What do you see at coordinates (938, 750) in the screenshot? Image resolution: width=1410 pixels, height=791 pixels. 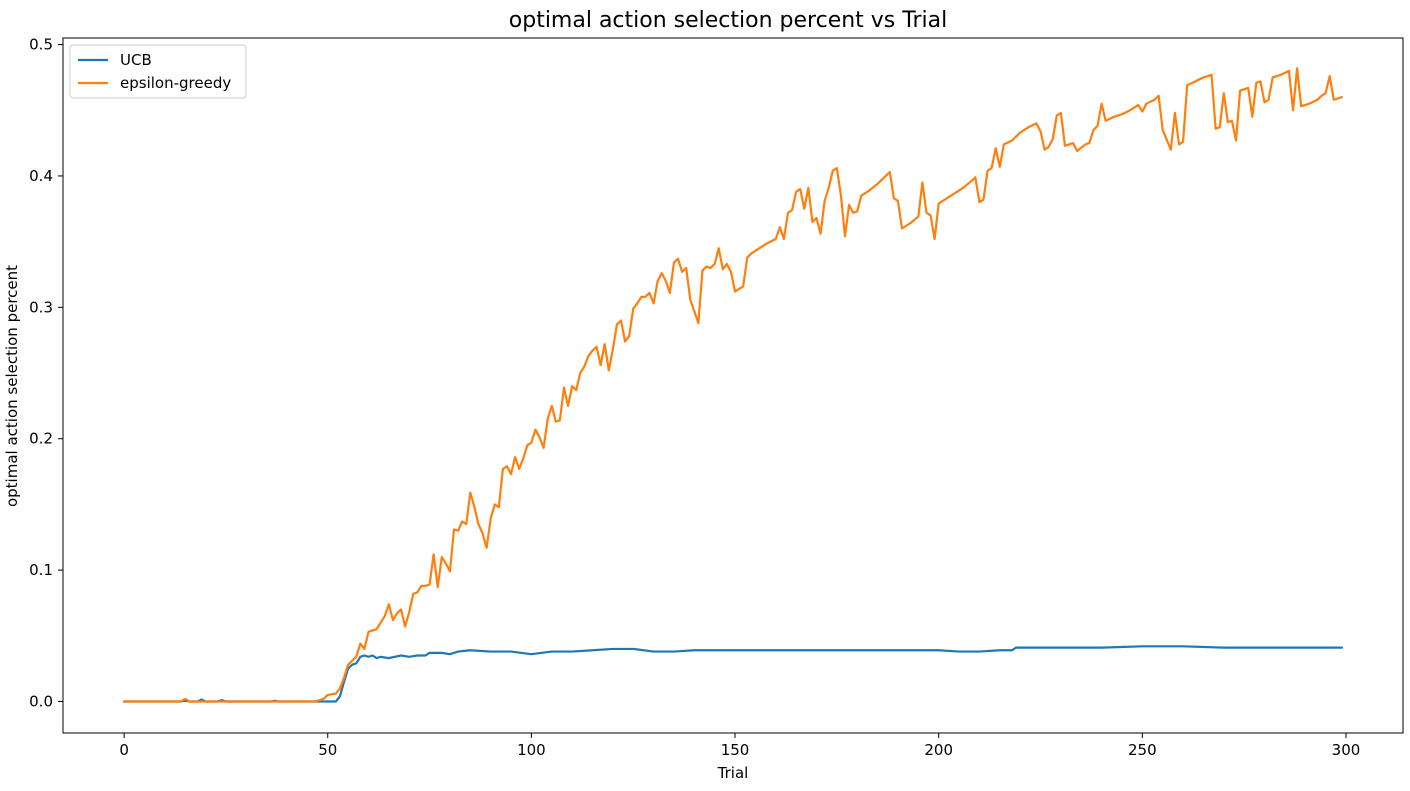 I see `x-tick-label: 200` at bounding box center [938, 750].